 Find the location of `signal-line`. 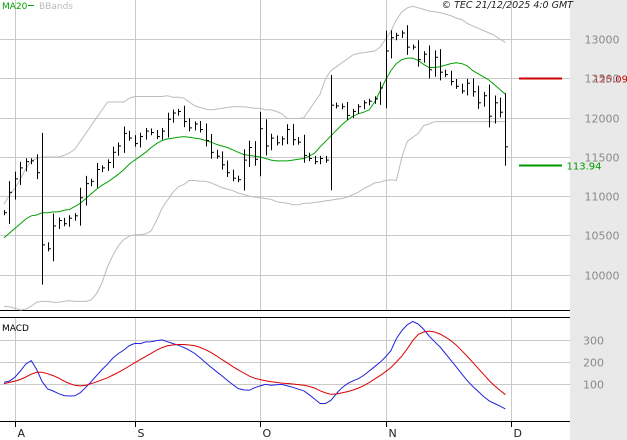

signal-line is located at coordinates (254, 363).